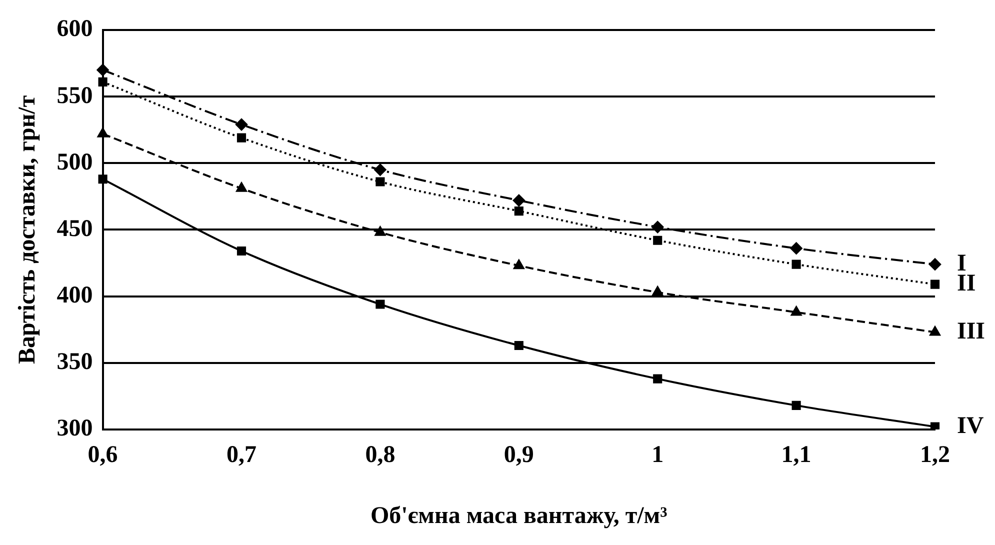 The image size is (995, 545). What do you see at coordinates (658, 455) in the screenshot?
I see `x-tick-label: 1` at bounding box center [658, 455].